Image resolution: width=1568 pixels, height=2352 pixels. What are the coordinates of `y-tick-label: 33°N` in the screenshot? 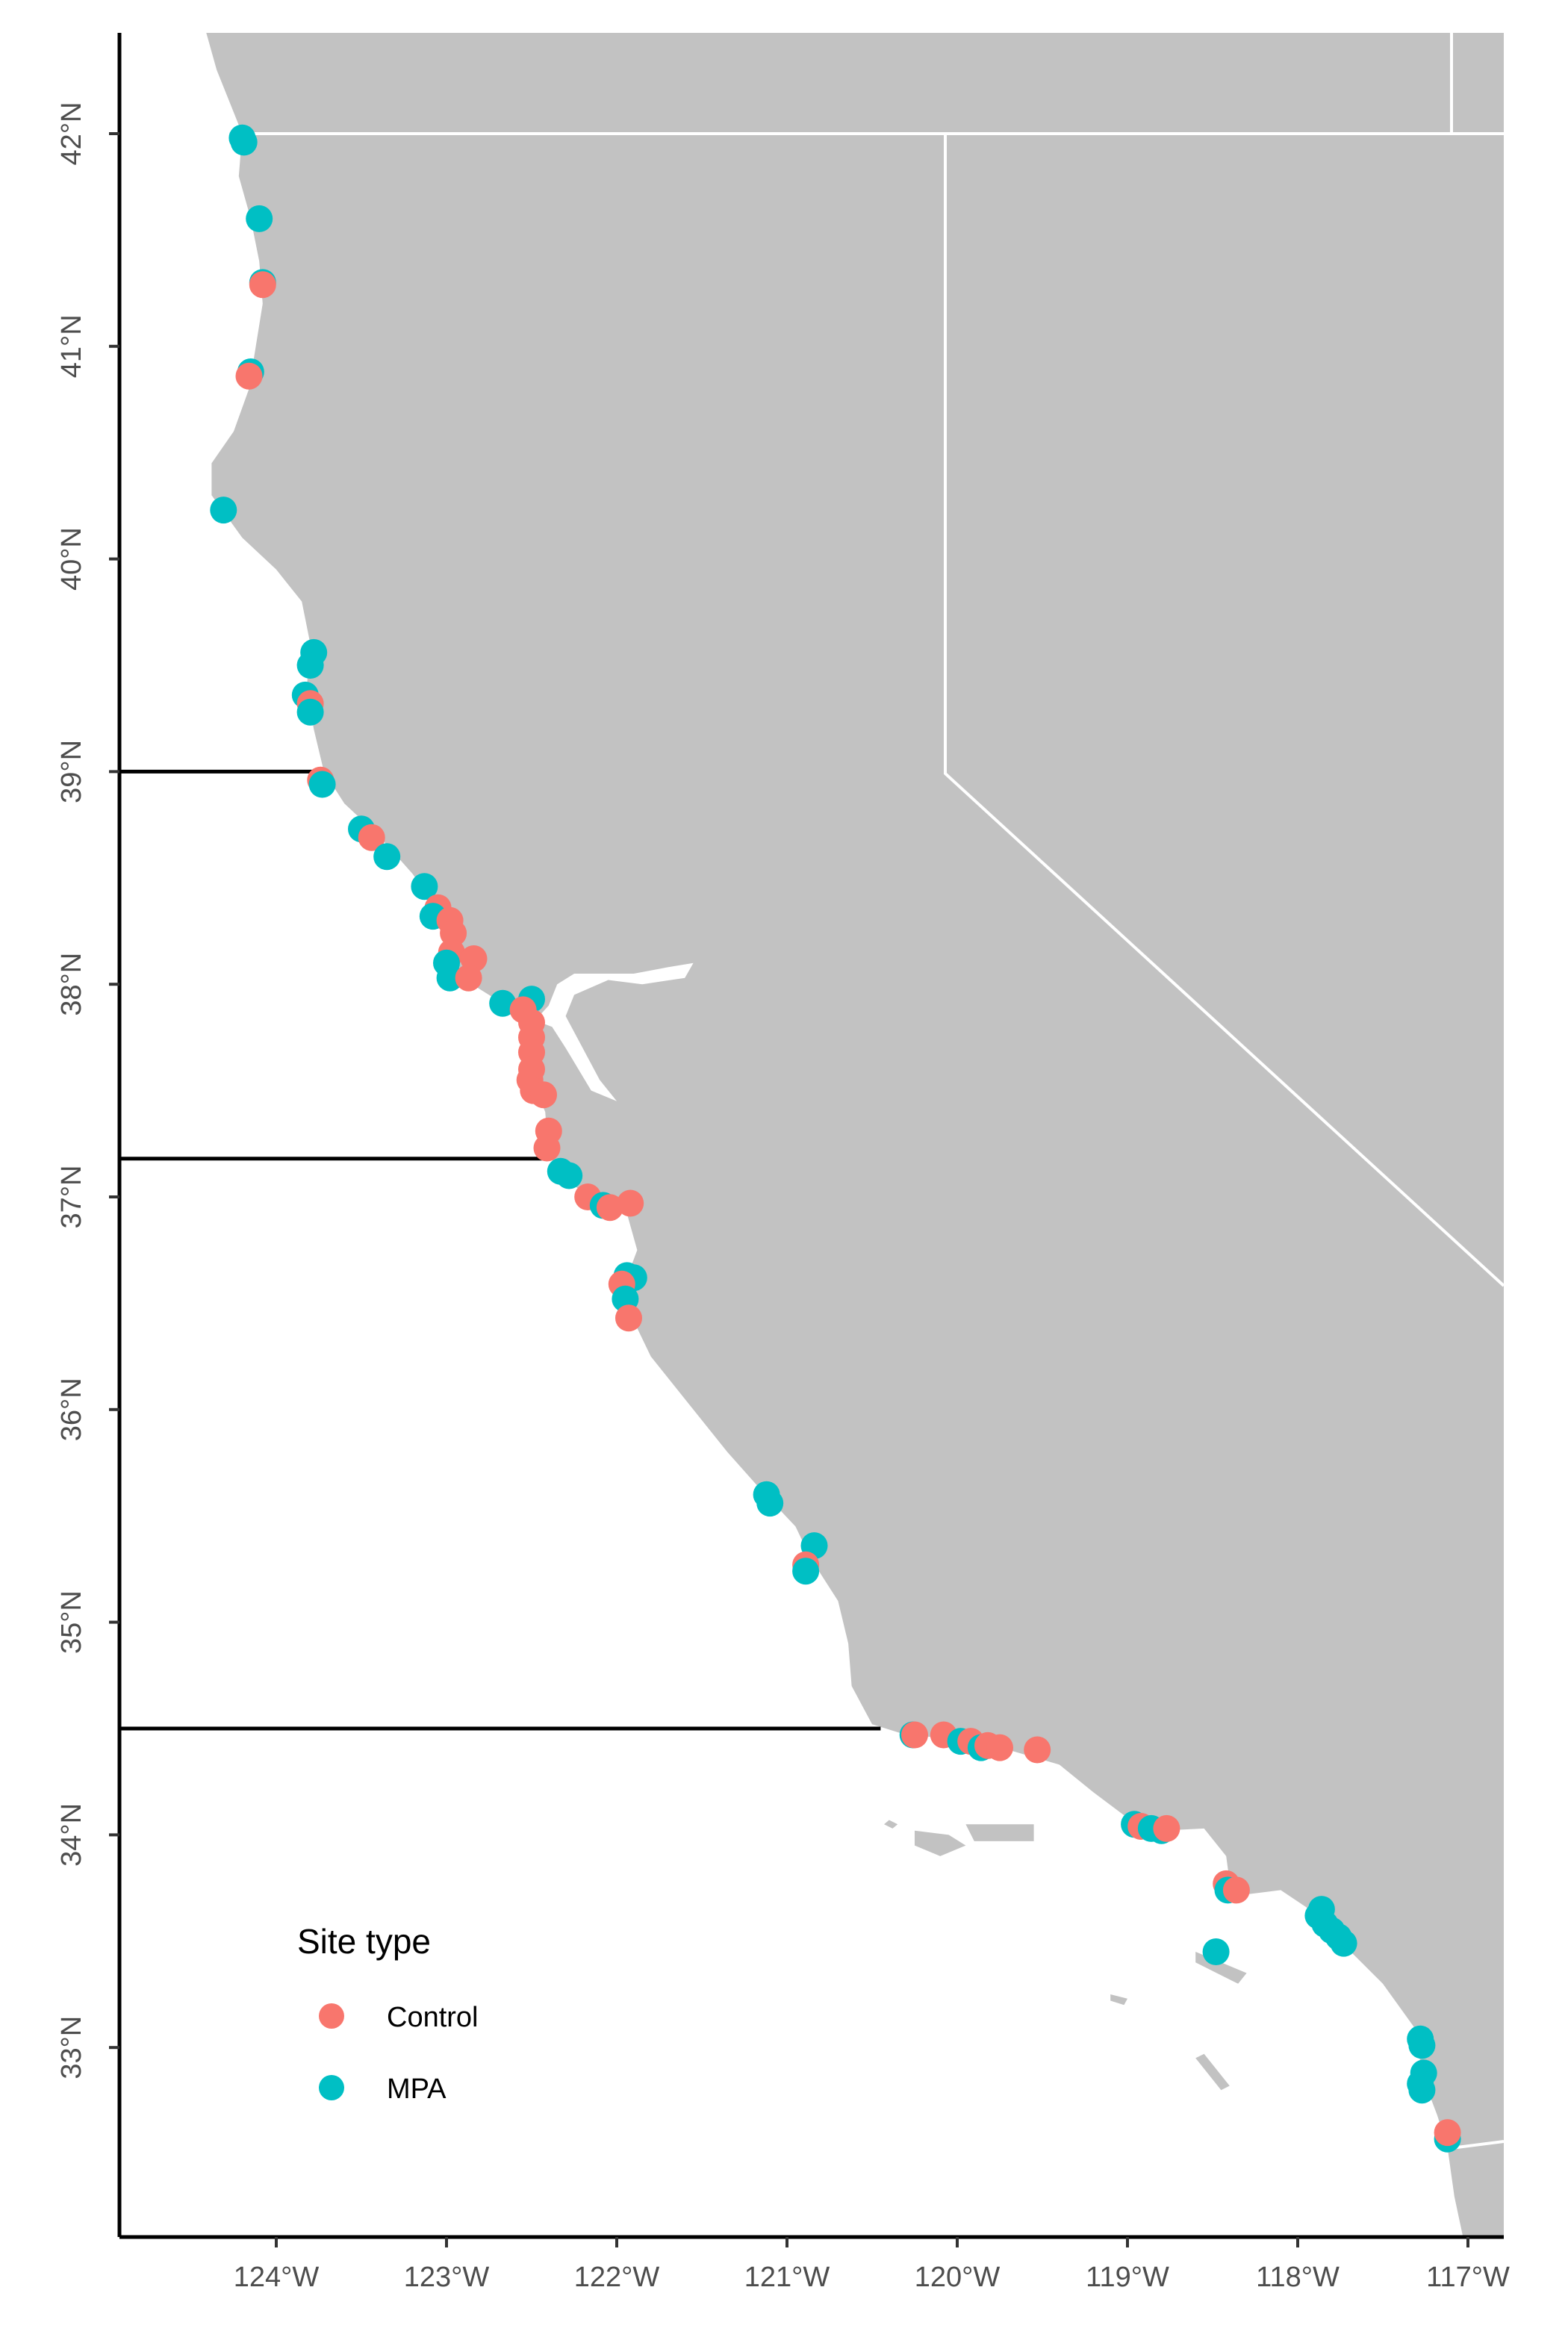 It's located at (71, 2047).